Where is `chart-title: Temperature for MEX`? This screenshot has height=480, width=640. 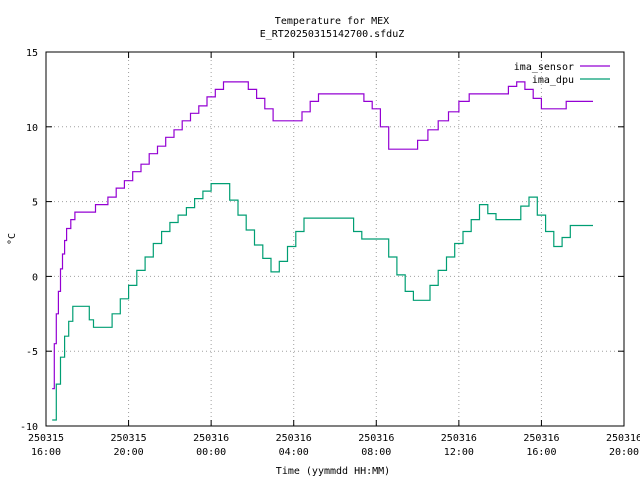
chart-title: Temperature for MEX is located at coordinates (332, 21).